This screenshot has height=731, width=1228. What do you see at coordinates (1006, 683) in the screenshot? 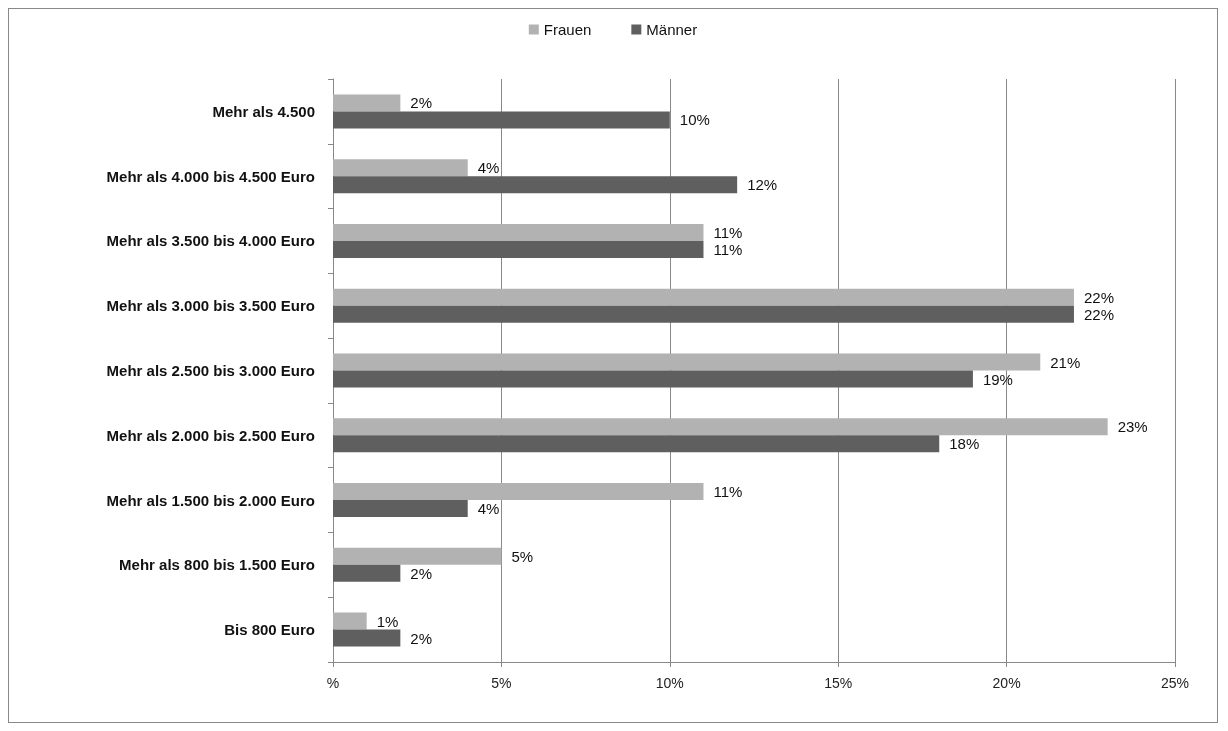
I see `x-tick-label: 20%` at bounding box center [1006, 683].